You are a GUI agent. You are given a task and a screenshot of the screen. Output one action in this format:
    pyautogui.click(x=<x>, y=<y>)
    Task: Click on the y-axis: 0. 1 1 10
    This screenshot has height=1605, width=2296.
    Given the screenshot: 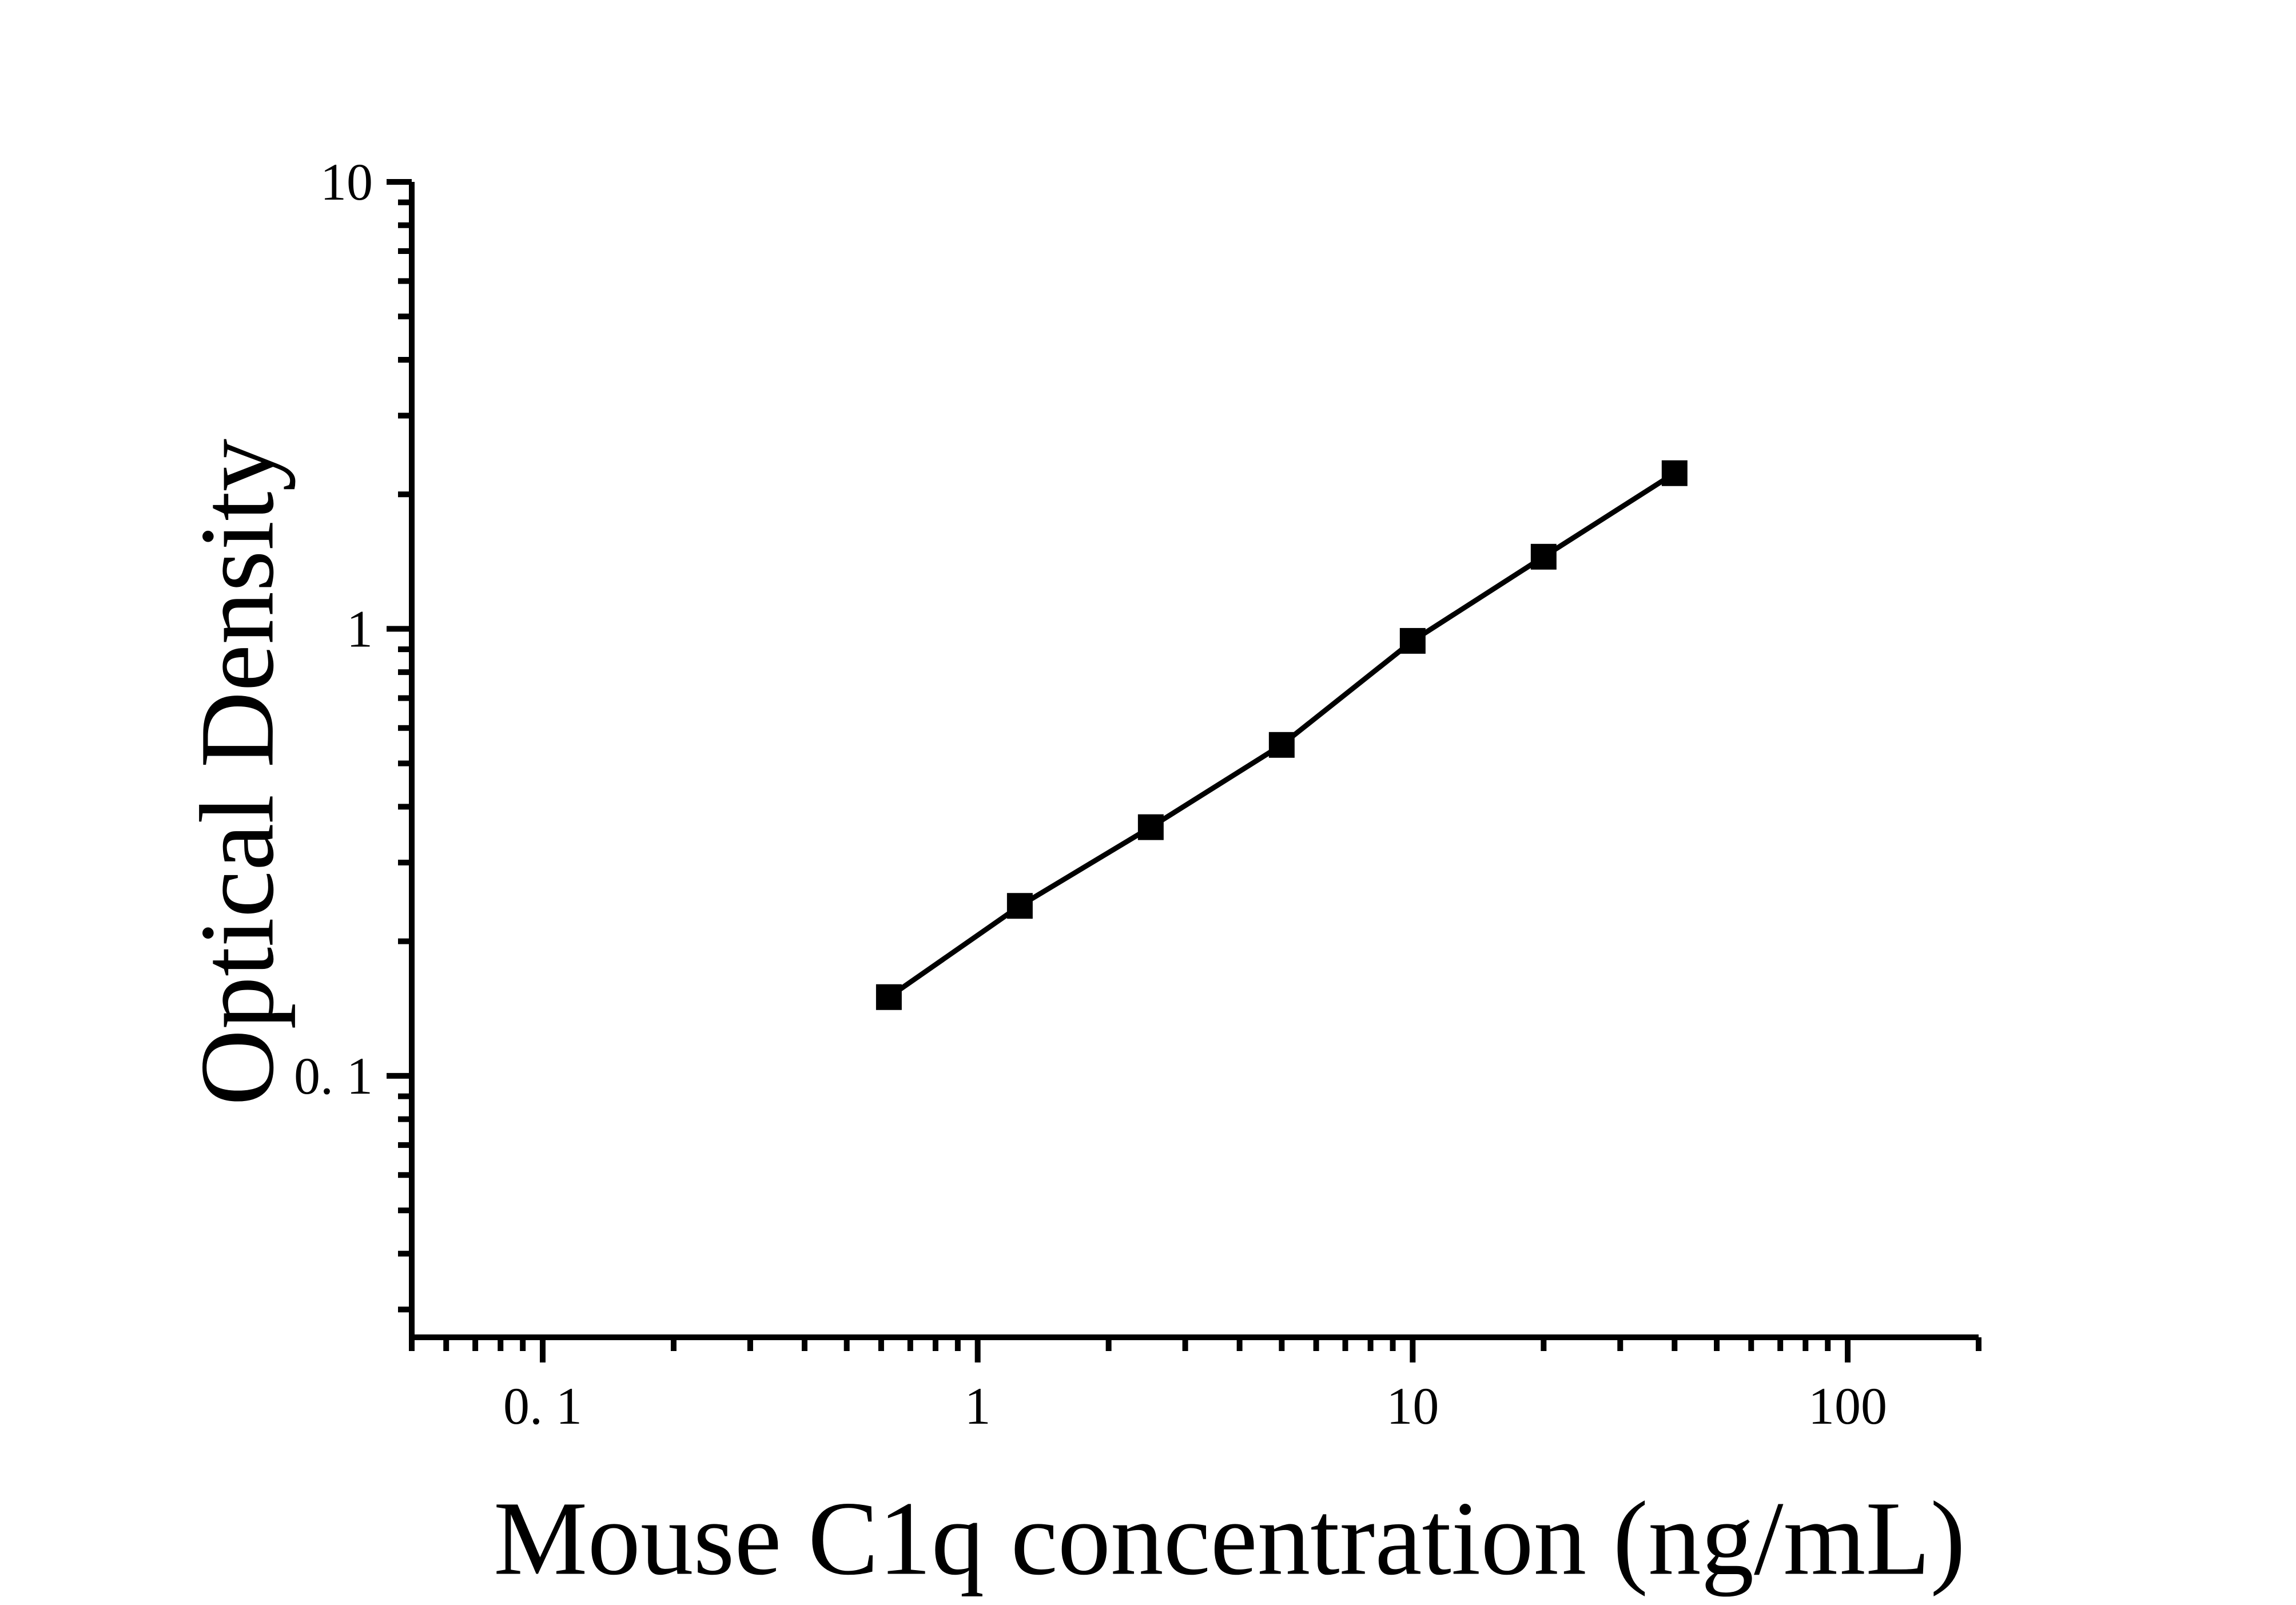 What is the action you would take?
    pyautogui.click(x=353, y=733)
    